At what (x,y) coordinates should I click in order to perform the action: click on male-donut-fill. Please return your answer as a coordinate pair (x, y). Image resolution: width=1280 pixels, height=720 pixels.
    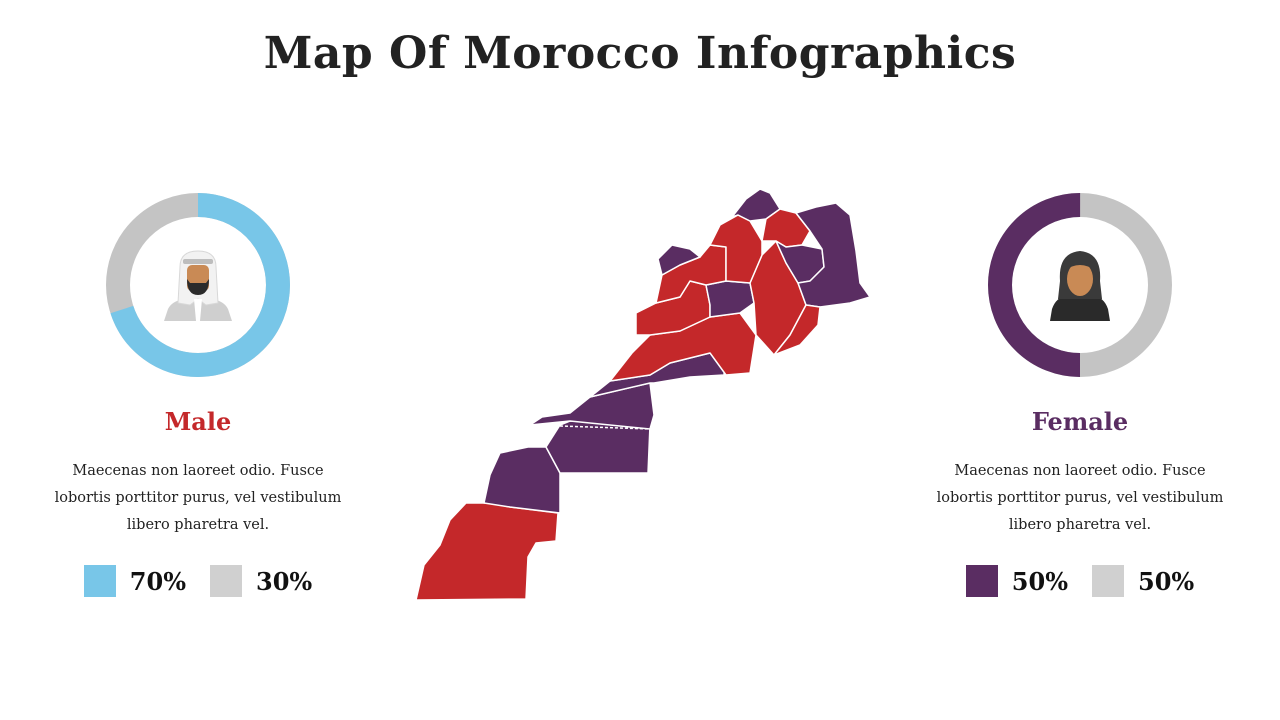
    Looking at the image, I should click on (198, 285).